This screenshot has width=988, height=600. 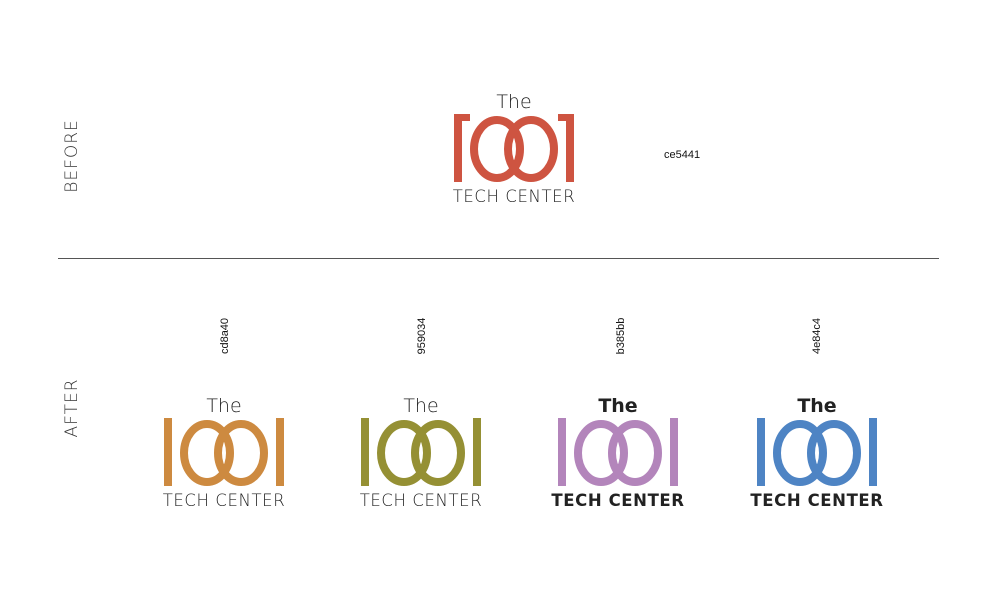 What do you see at coordinates (72, 408) in the screenshot?
I see `after-label: AFTER` at bounding box center [72, 408].